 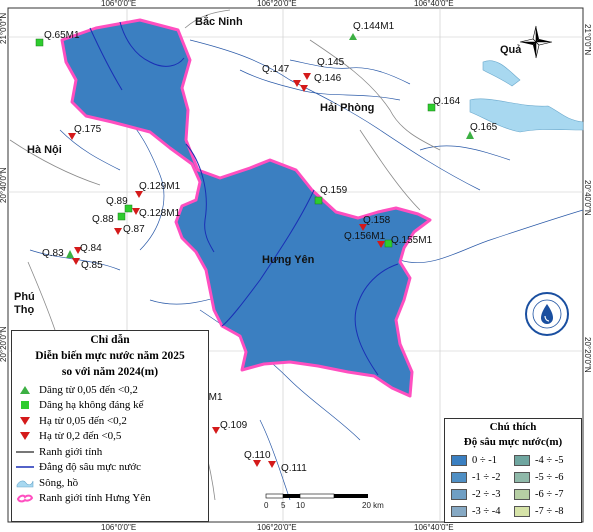 What do you see at coordinates (434, 527) in the screenshot?
I see `bottom-label-3: 106°40'0"E` at bounding box center [434, 527].